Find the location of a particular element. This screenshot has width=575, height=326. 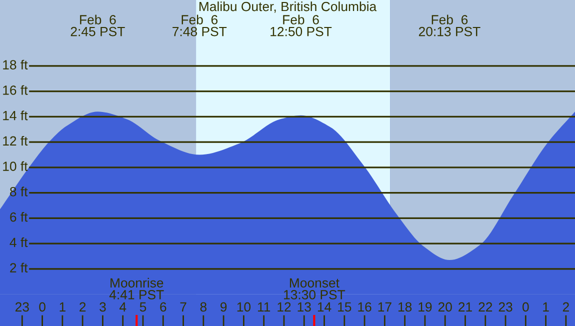

x-tick-label: 17 is located at coordinates (385, 307).